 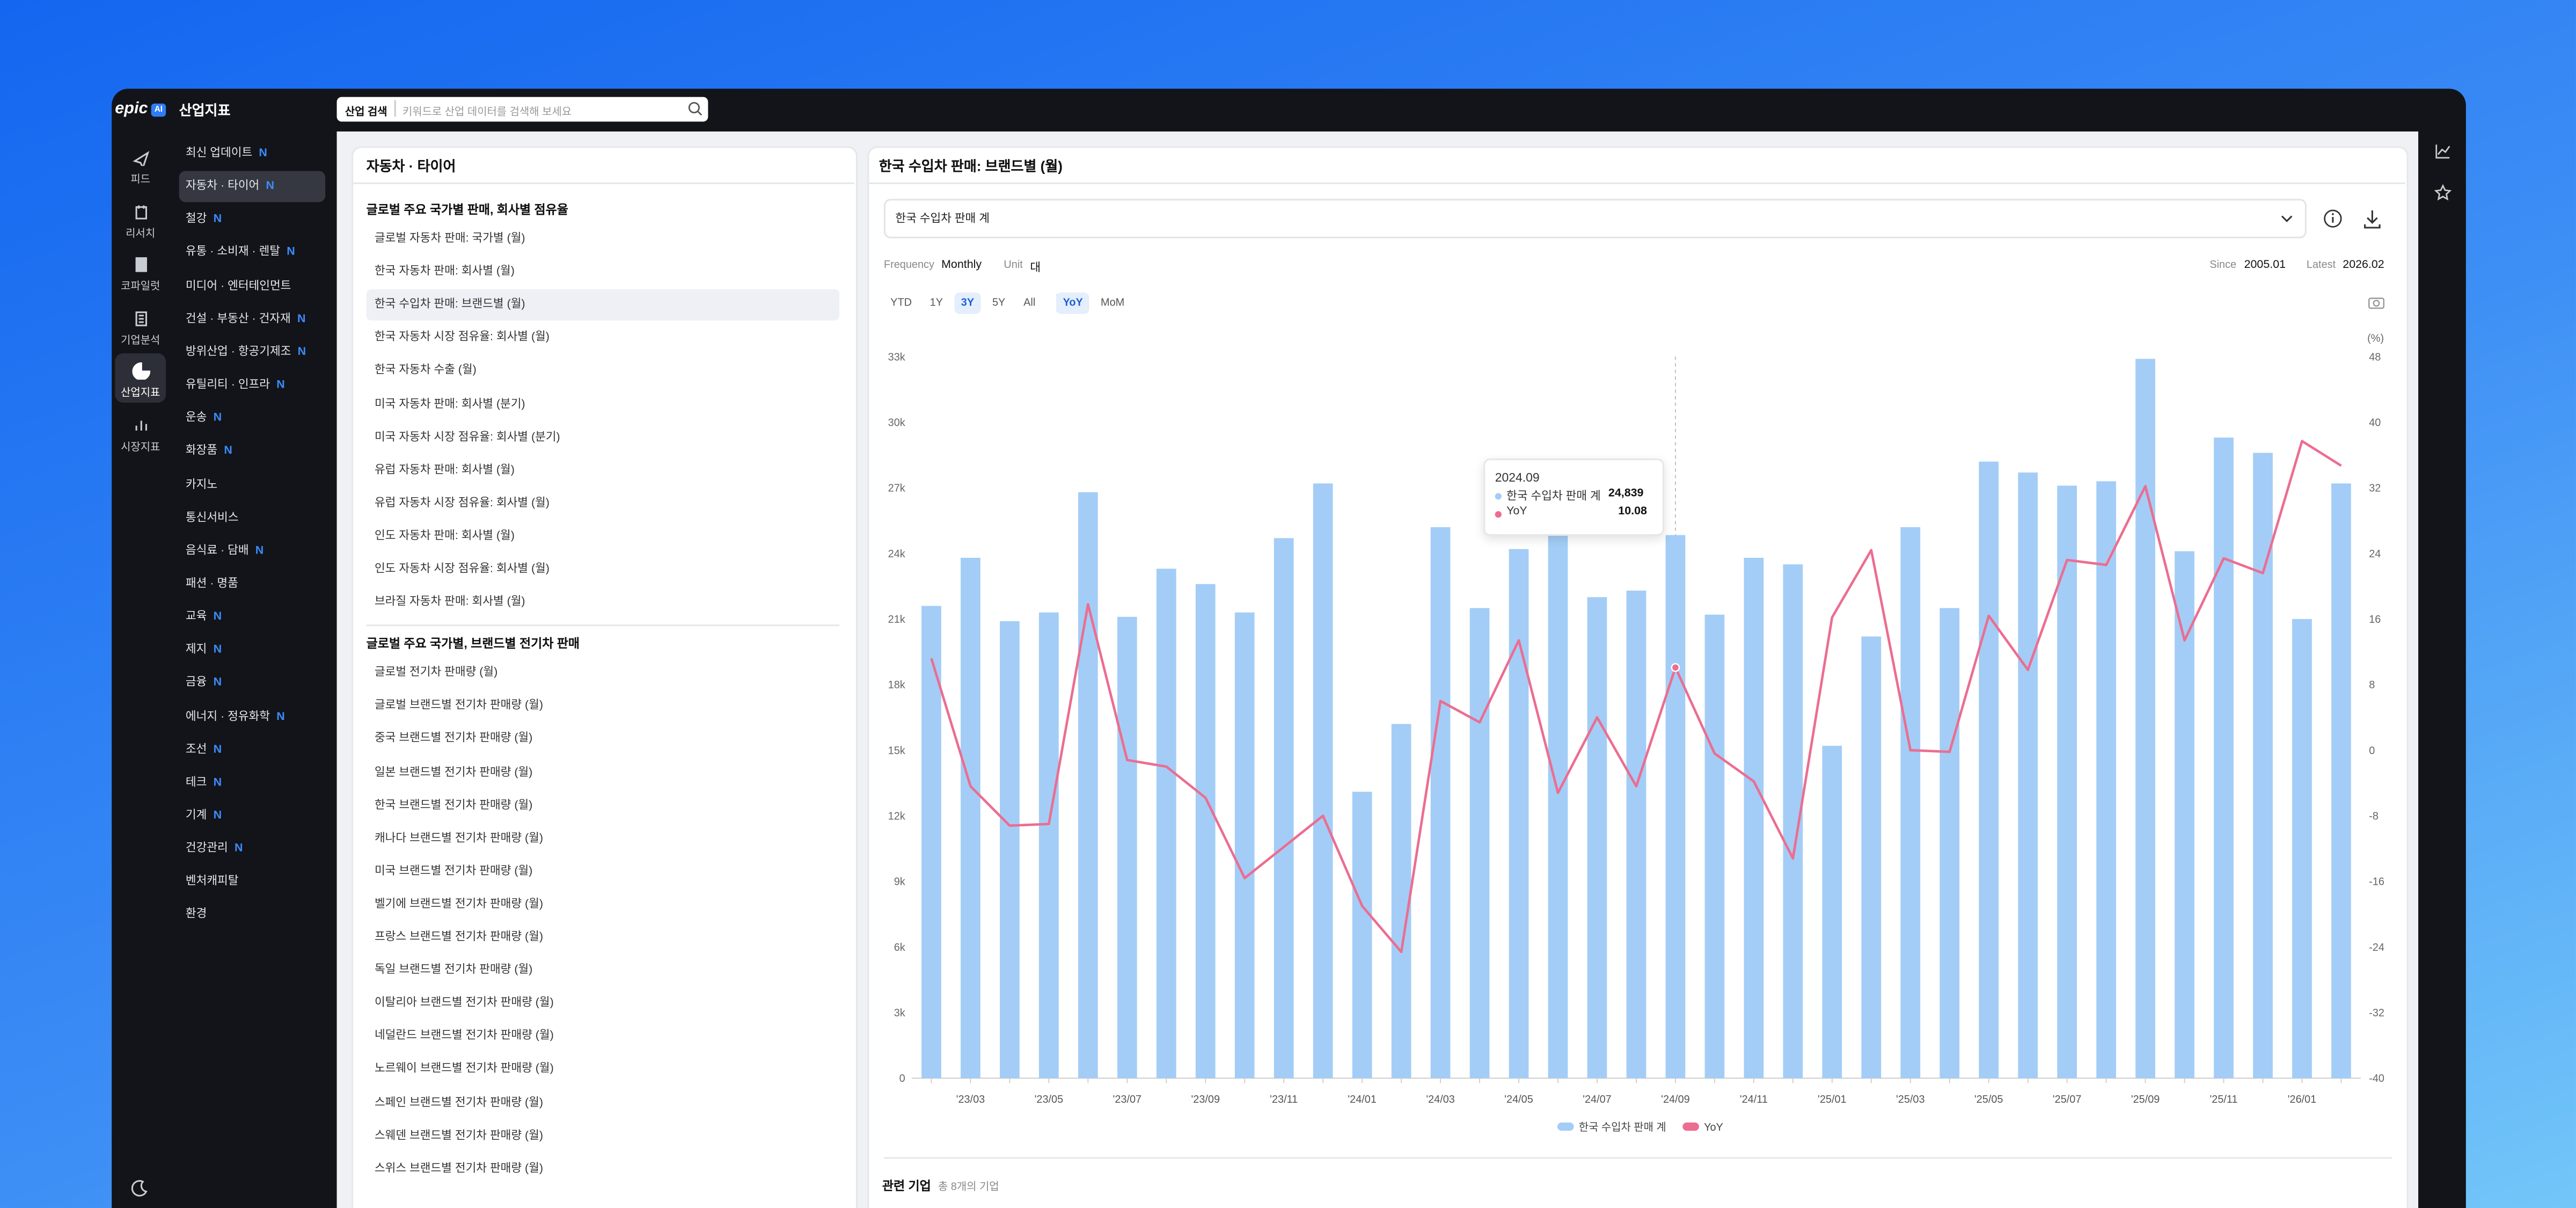 I want to click on divider, so click(x=1636, y=183).